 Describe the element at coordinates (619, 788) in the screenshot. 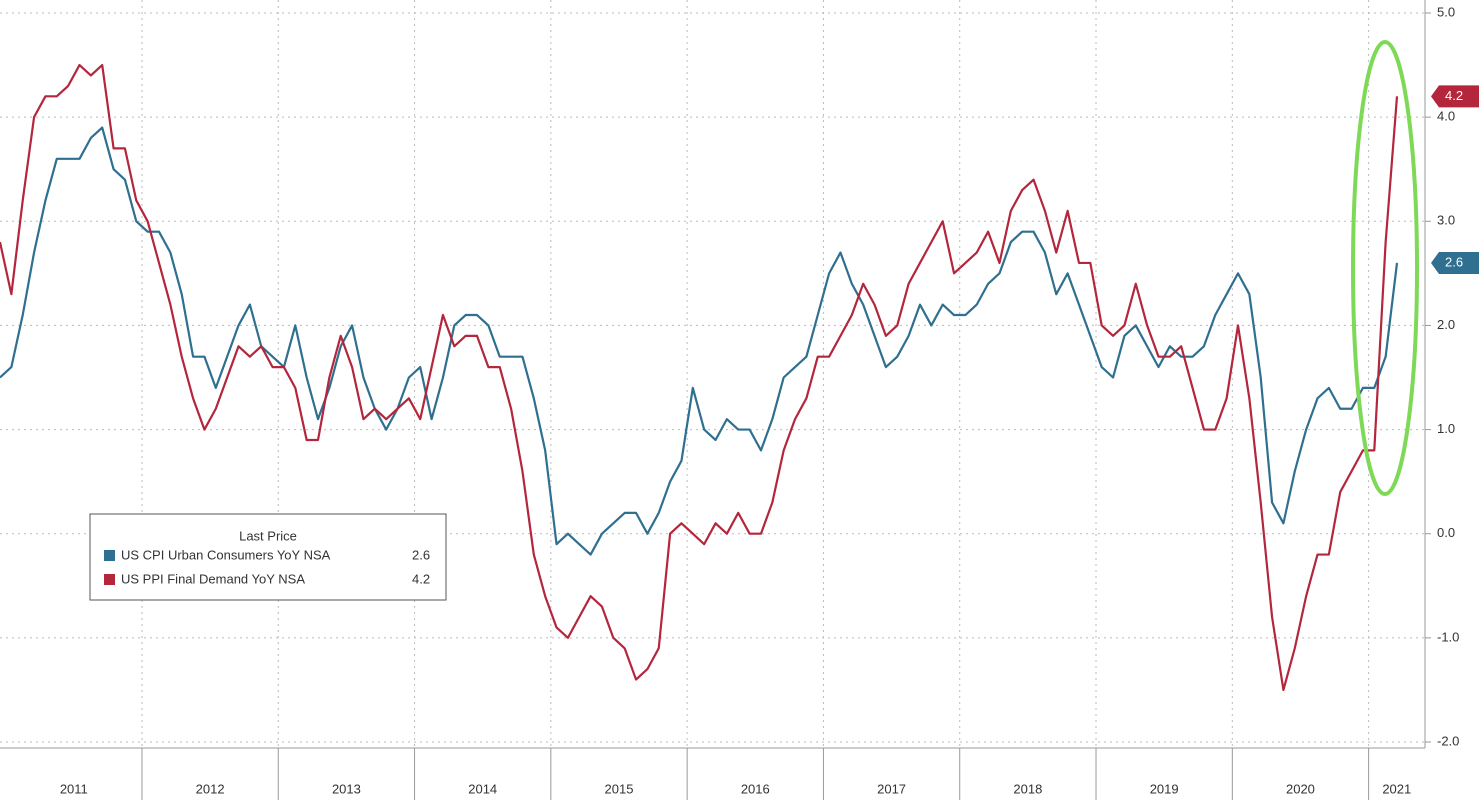

I see `x-tick-label: 2015` at that location.